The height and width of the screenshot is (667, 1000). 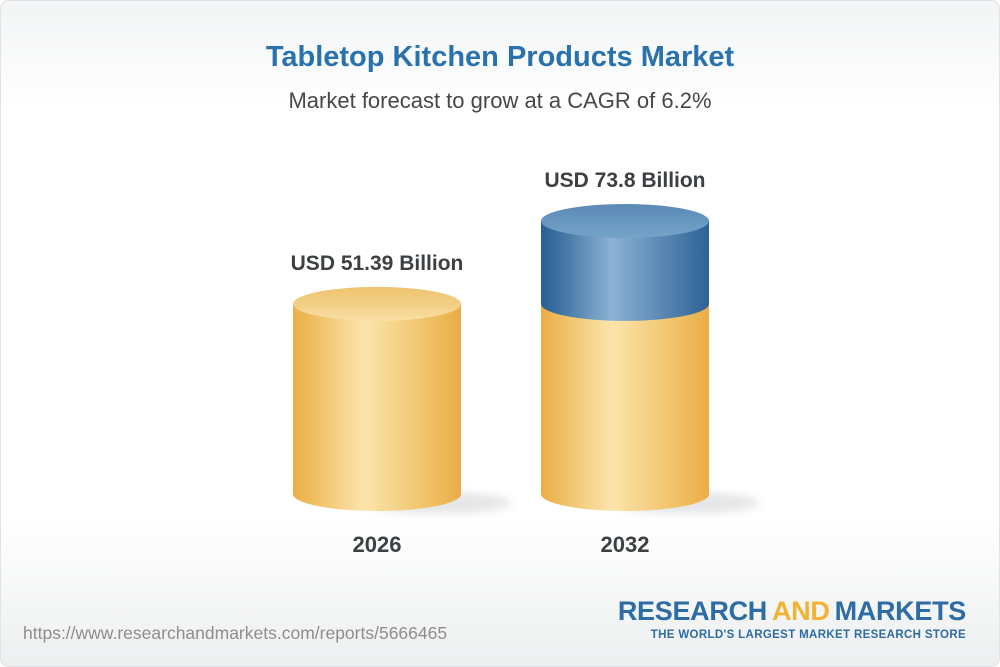 I want to click on cylinder-2032-growth-body, so click(x=625, y=271).